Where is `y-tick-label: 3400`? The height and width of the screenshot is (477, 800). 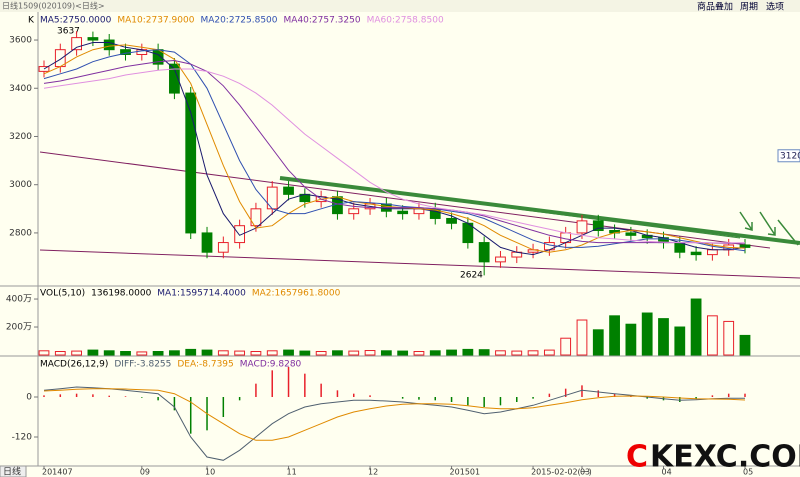 y-tick-label: 3400 is located at coordinates (20, 89).